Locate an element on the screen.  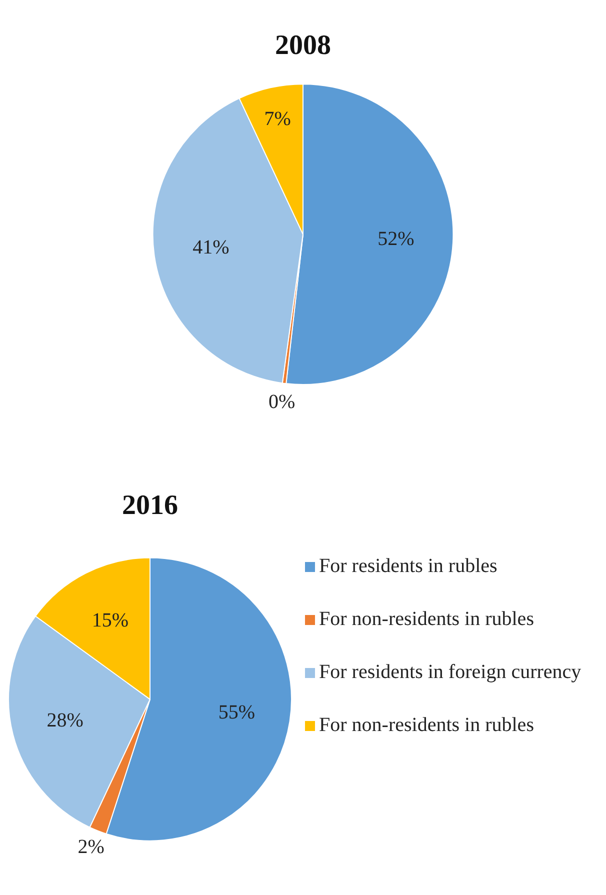
data-label: 55% is located at coordinates (236, 712).